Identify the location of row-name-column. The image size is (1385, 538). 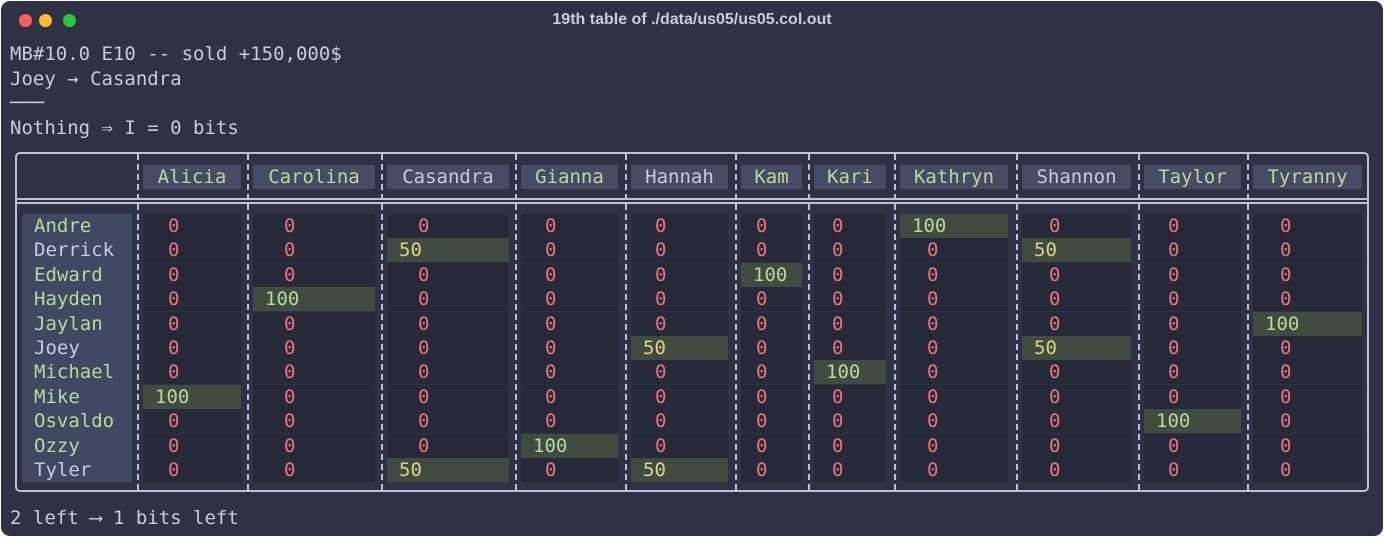
(77, 348).